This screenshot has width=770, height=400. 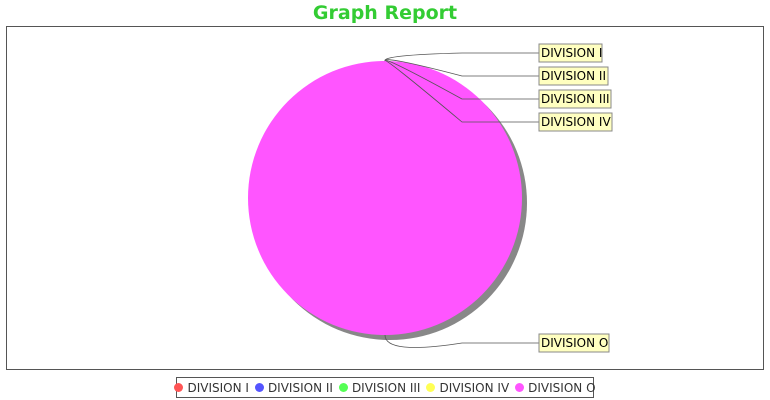 What do you see at coordinates (300, 387) in the screenshot?
I see `legend-label: DIVISION II` at bounding box center [300, 387].